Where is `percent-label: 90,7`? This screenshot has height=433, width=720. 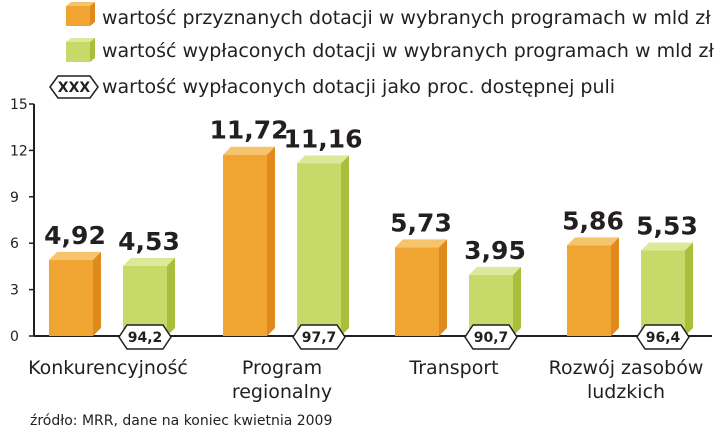
percent-label: 90,7 is located at coordinates (491, 338).